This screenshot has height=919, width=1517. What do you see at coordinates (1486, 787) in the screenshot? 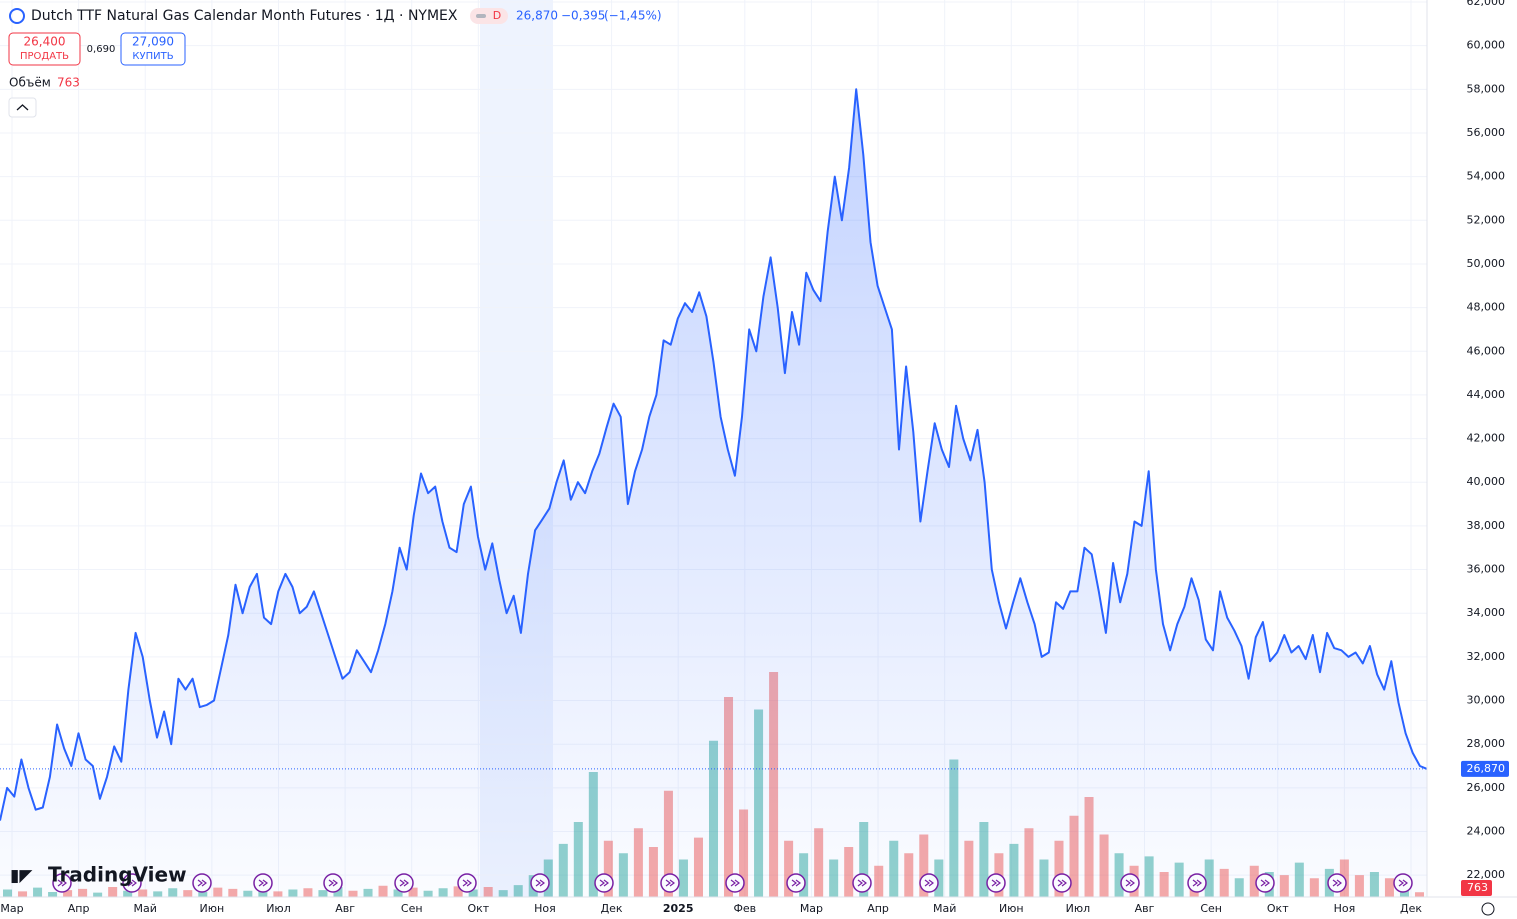
I see `y-tick-label: 26,000` at bounding box center [1486, 787].